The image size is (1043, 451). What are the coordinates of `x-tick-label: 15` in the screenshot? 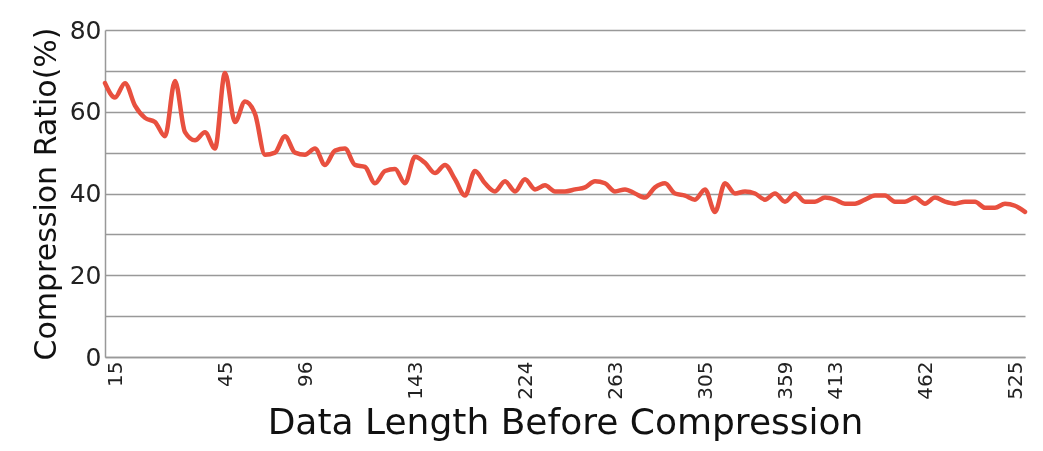 It's located at (114, 374).